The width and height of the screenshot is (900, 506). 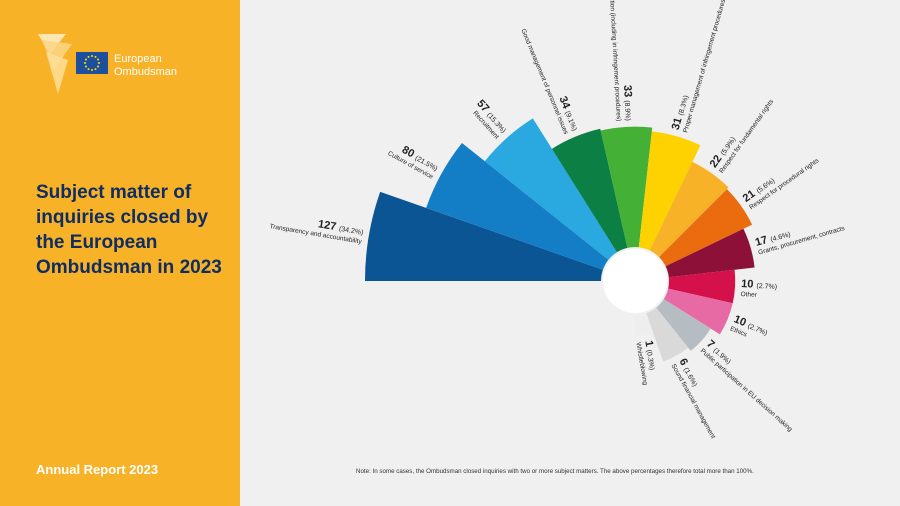 I want to click on eu-flag-icon, so click(x=92, y=63).